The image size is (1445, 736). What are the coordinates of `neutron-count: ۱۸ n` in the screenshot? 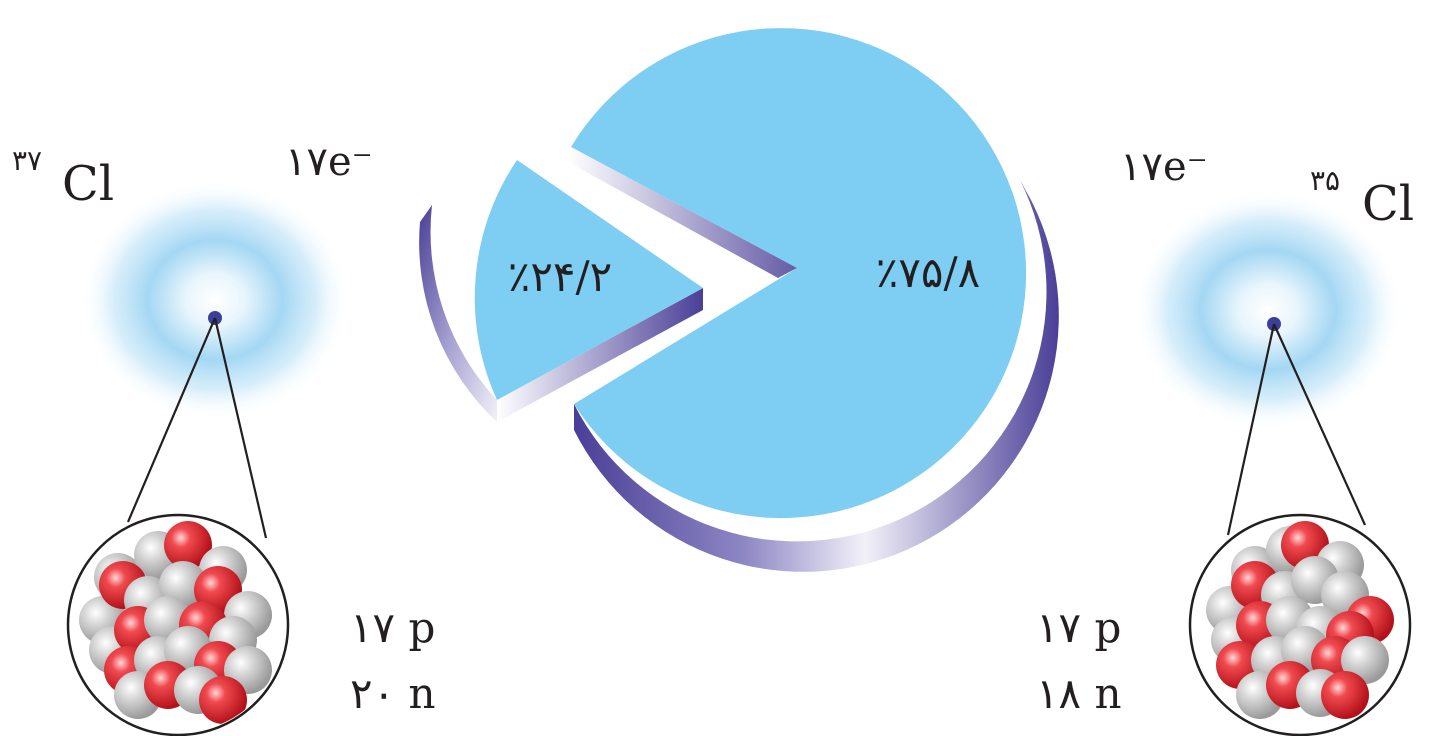 It's located at (1079, 693).